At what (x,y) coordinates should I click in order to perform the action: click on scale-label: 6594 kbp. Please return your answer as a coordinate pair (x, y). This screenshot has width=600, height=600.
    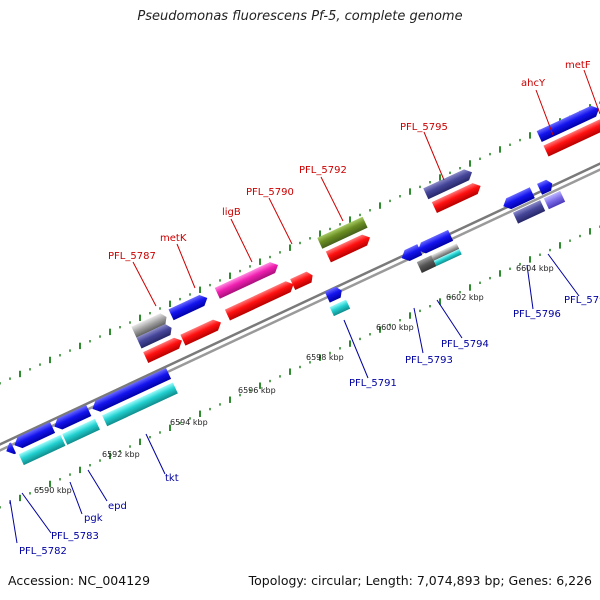
    Looking at the image, I should click on (189, 422).